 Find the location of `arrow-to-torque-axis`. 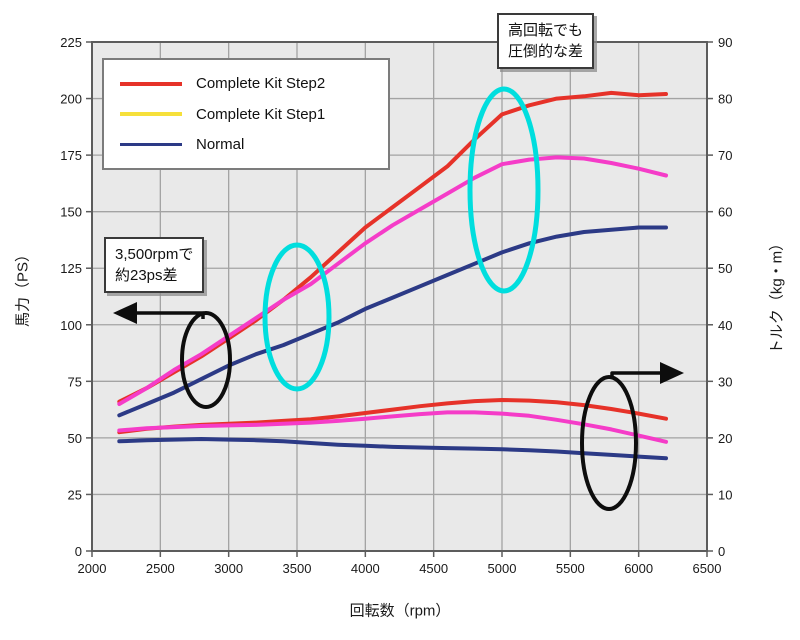

arrow-to-torque-axis is located at coordinates (635, 374).